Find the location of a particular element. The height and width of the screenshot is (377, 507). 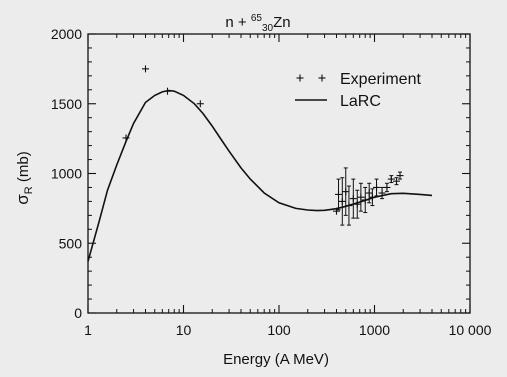

legend-larc-label: LaRC is located at coordinates (360, 101).